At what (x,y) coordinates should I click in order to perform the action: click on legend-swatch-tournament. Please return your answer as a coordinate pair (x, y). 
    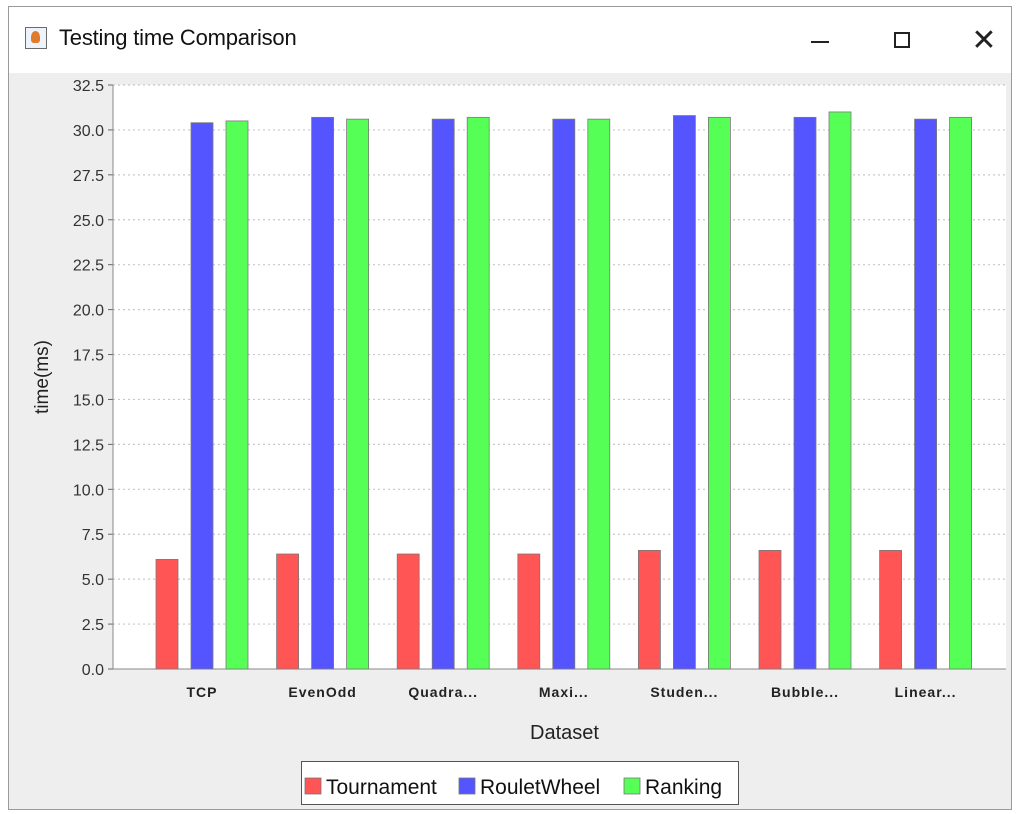
    Looking at the image, I should click on (313, 786).